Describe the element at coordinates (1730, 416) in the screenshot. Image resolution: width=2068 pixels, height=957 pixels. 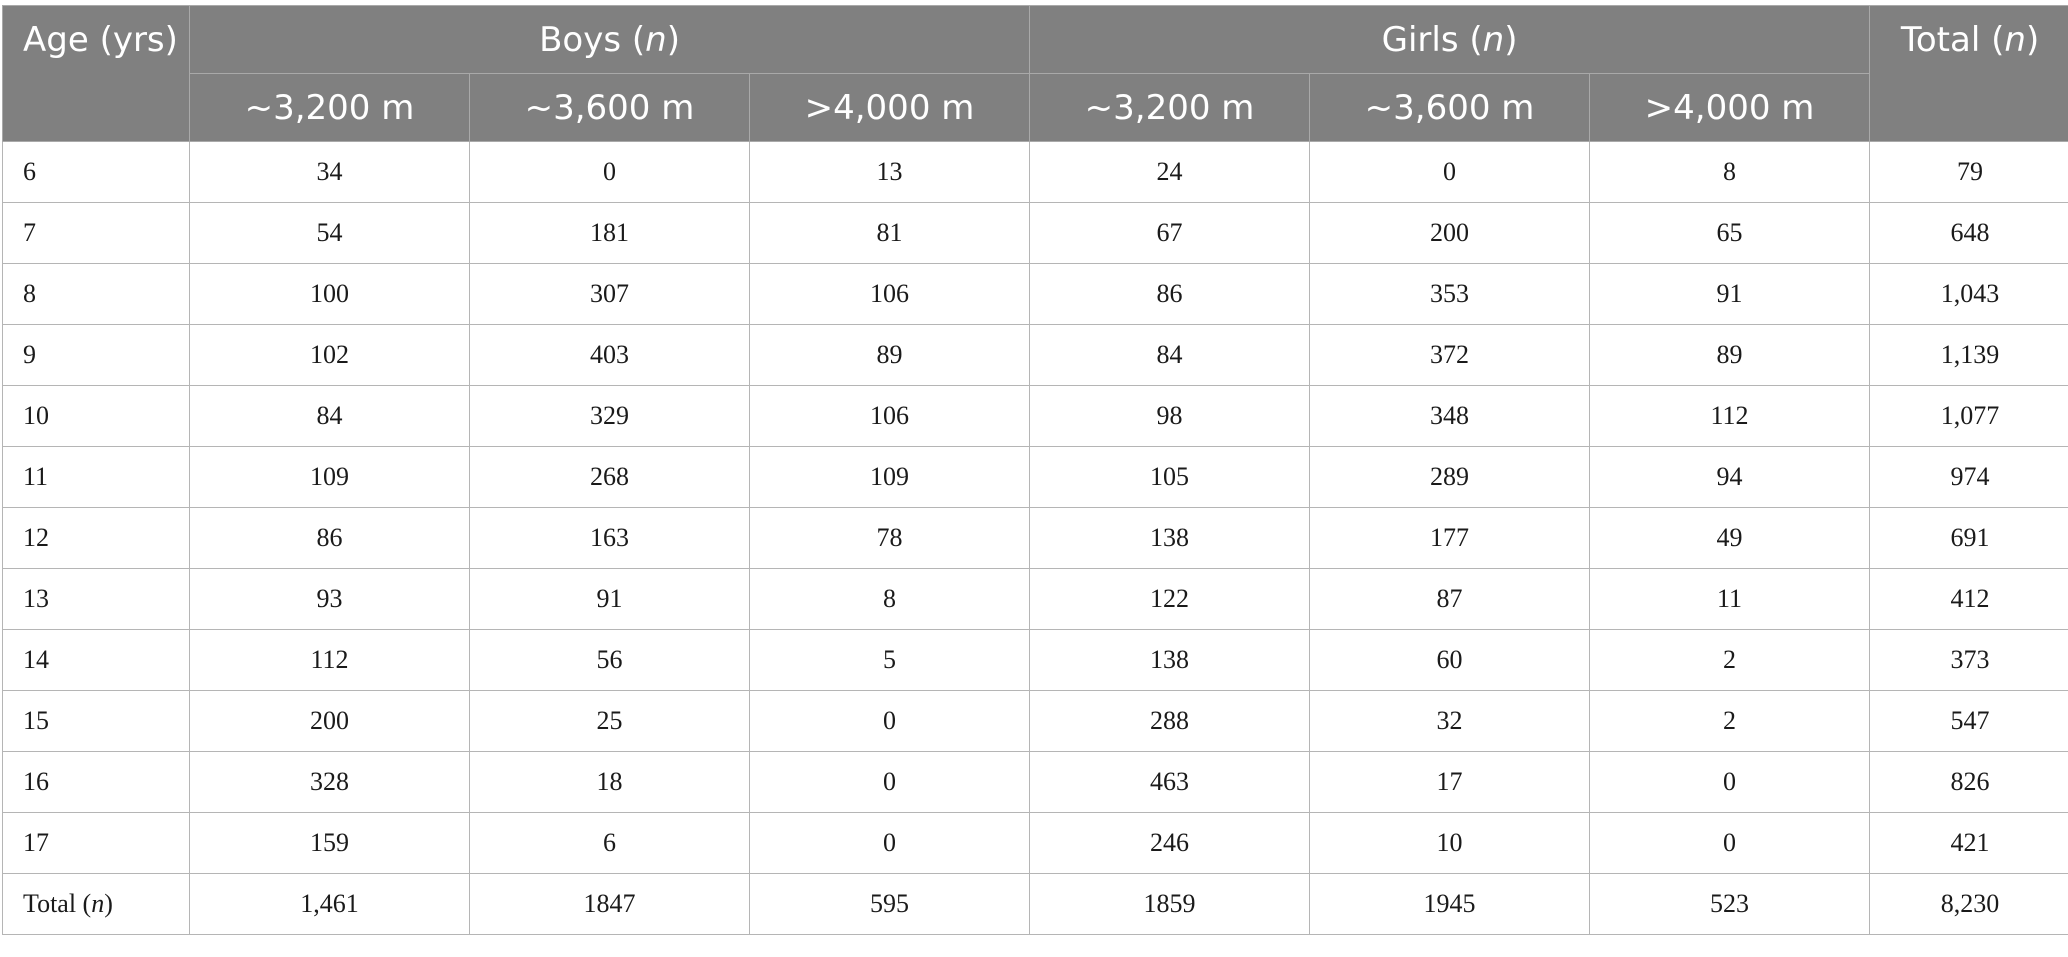
I see `girls-4000-cell: 112` at that location.